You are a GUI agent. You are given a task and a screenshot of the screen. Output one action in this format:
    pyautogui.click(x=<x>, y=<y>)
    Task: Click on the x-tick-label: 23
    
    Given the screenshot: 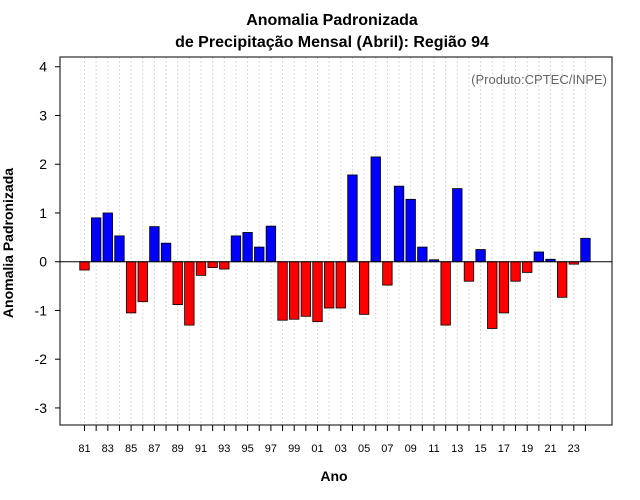 What is the action you would take?
    pyautogui.click(x=574, y=449)
    